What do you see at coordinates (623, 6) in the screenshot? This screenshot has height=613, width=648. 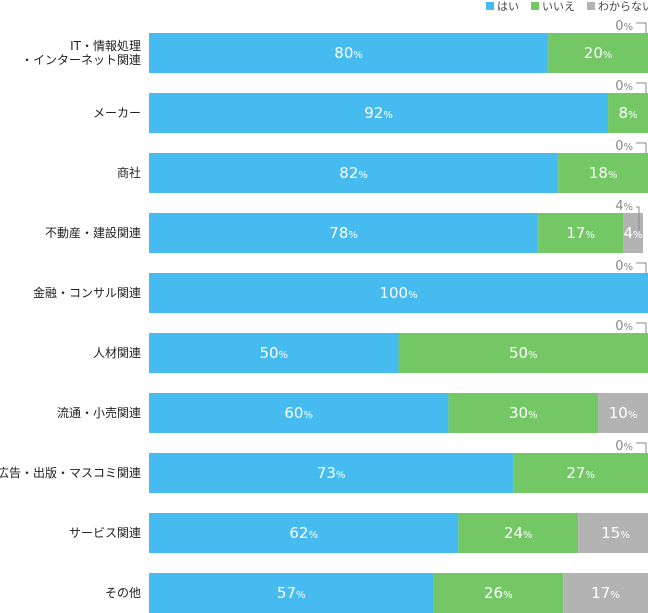 I see `legend-label: わからない` at bounding box center [623, 6].